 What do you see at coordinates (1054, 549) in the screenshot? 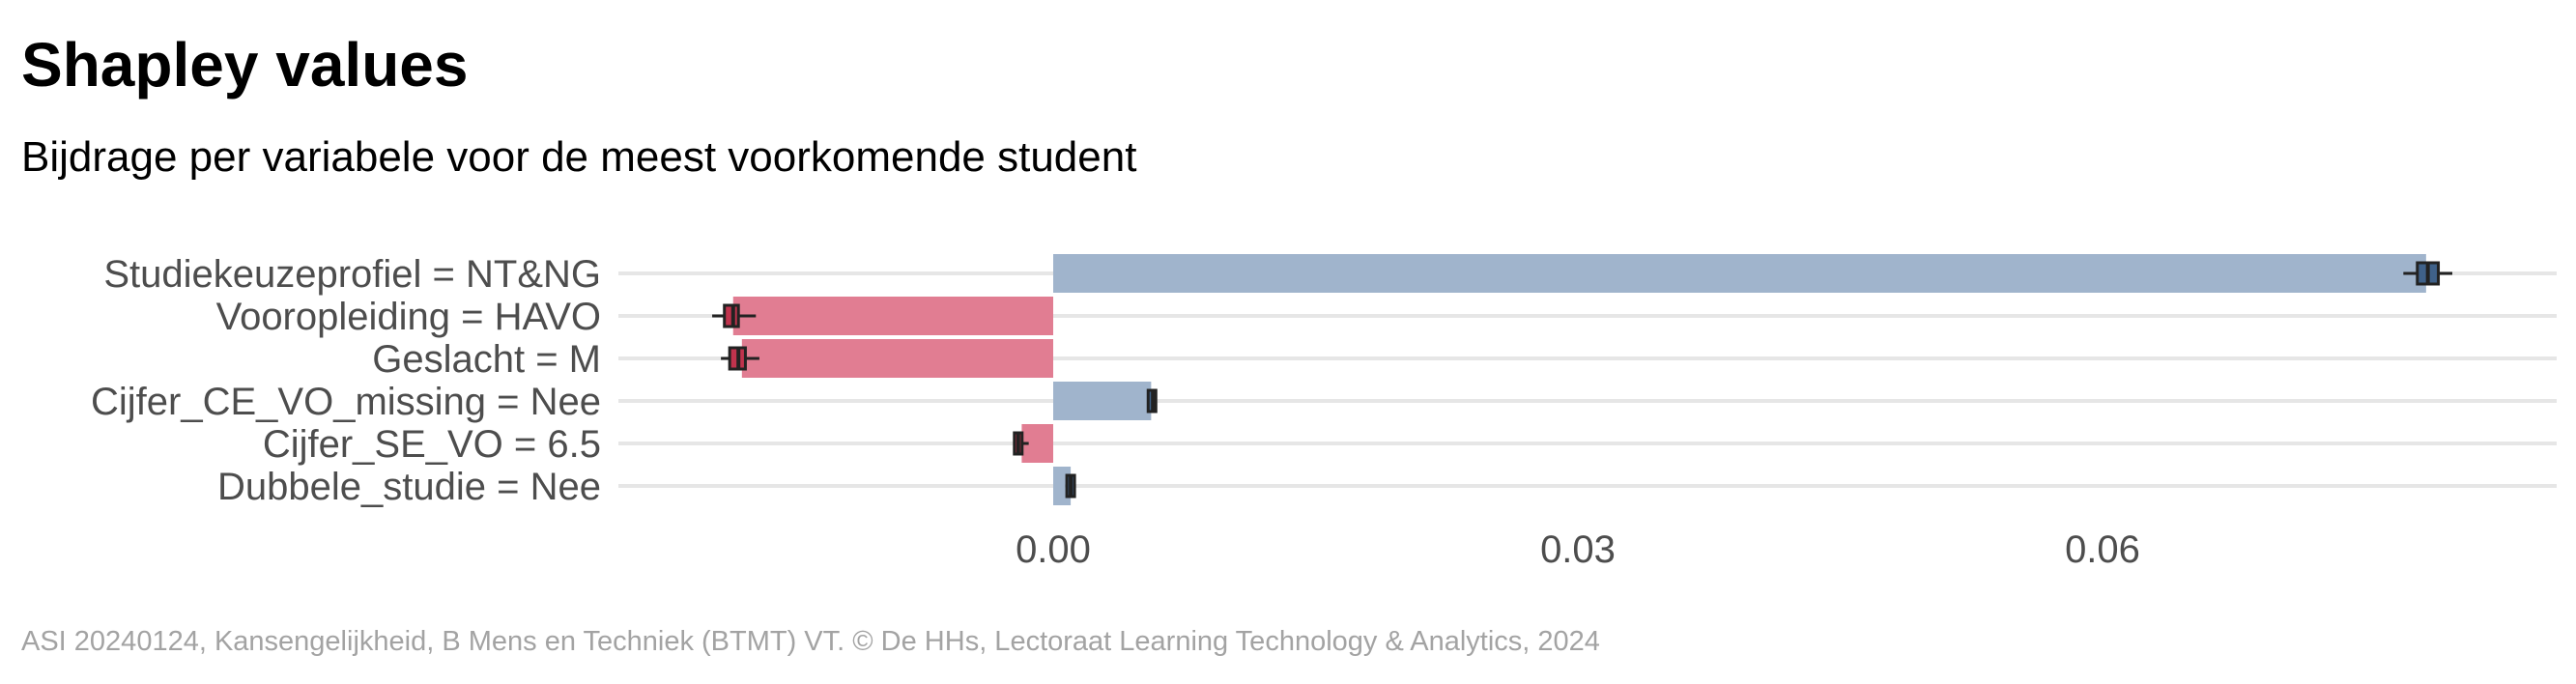
I see `x-tick-label: 0.00` at bounding box center [1054, 549].